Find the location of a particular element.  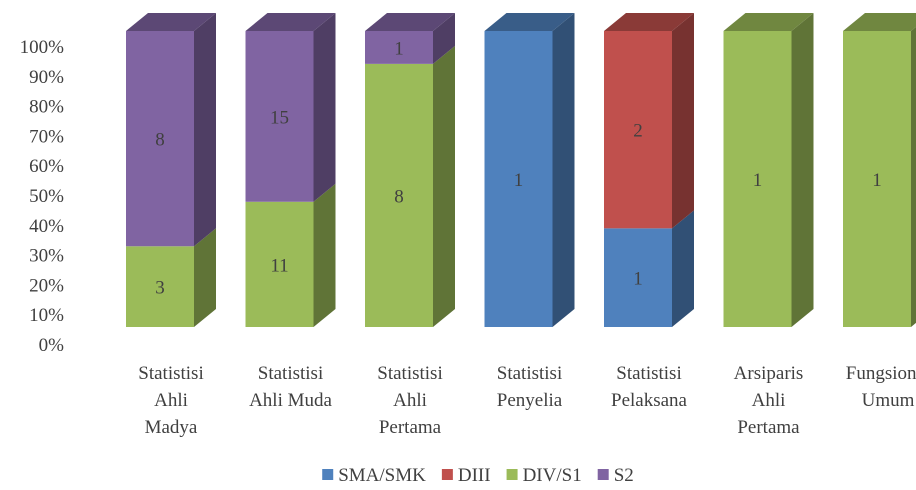

y-tick-label: 40% is located at coordinates (46, 226).